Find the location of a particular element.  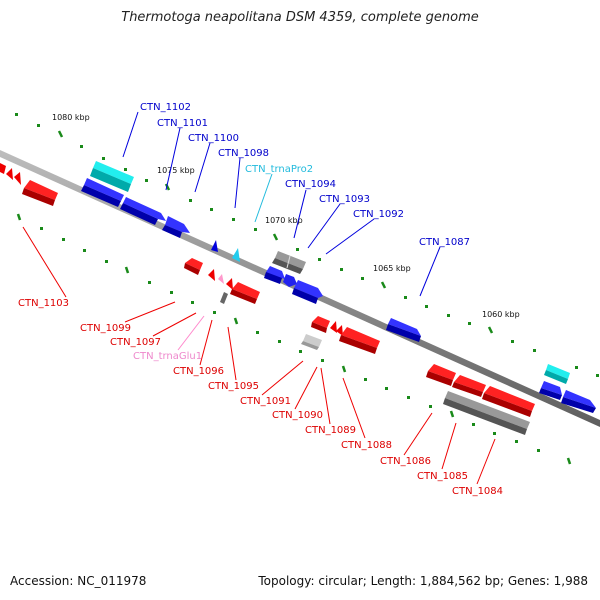

label-CTN_1088: CTN_1088 is located at coordinates (366, 445).